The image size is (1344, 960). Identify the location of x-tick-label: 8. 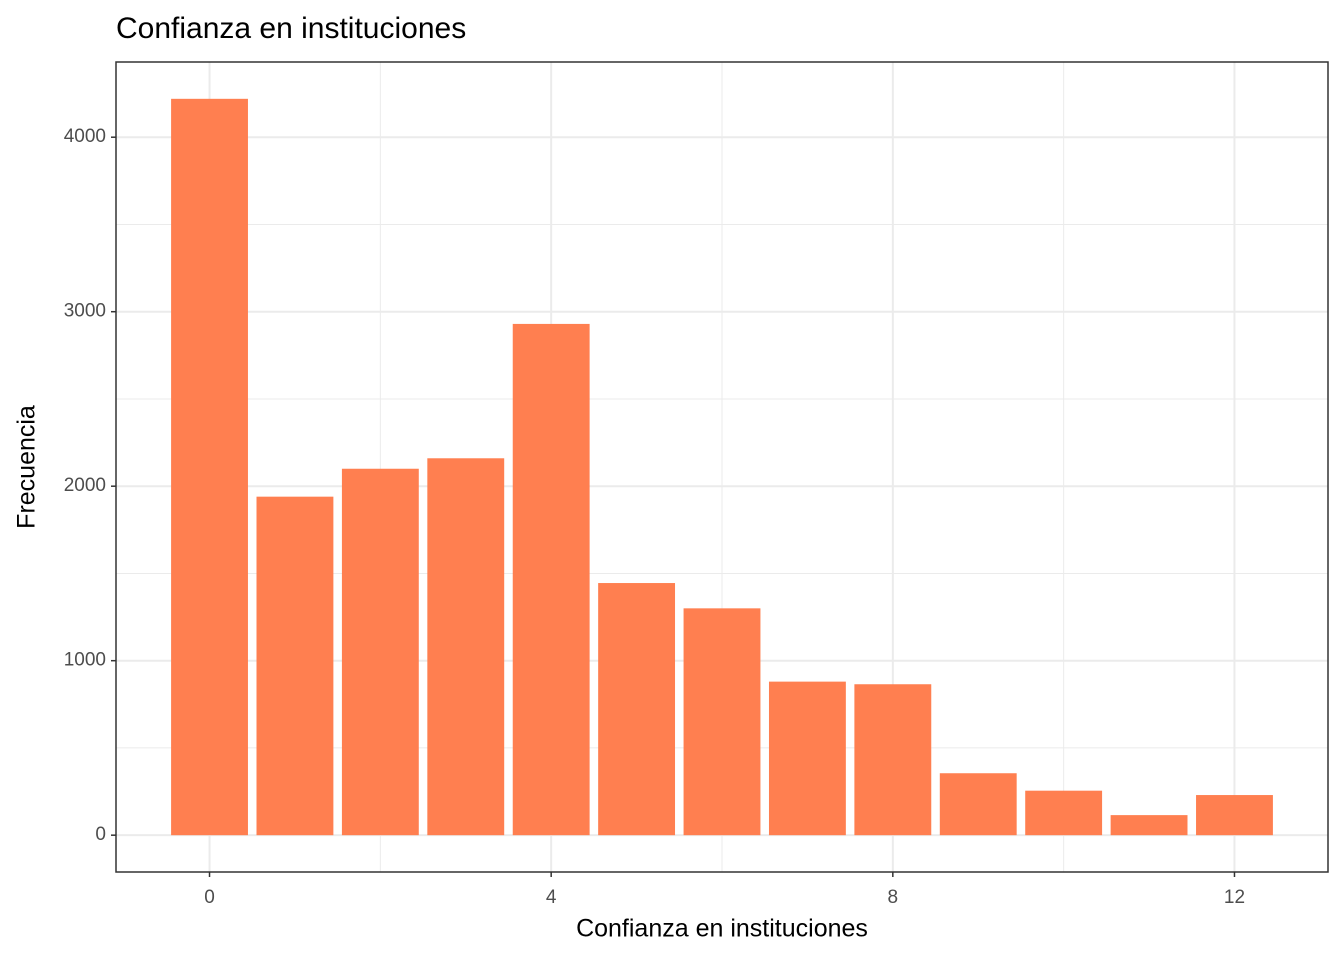
(893, 897).